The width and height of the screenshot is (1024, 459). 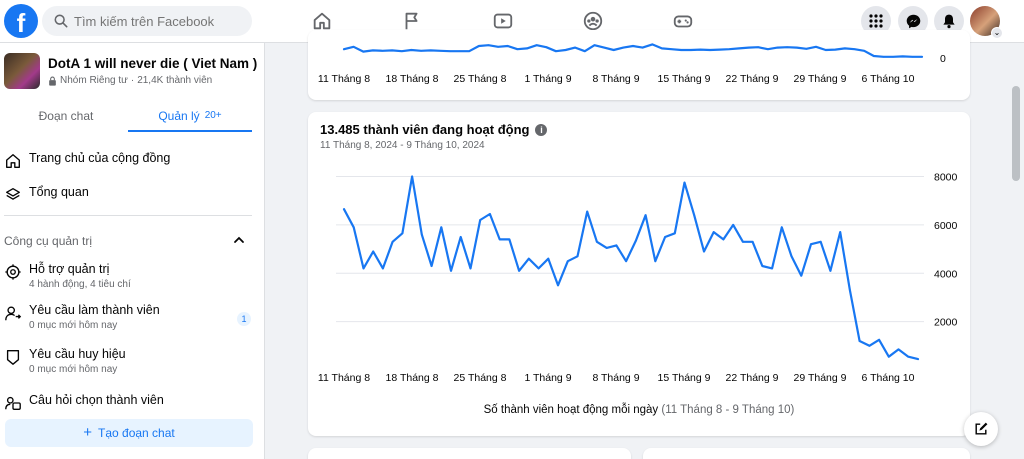 I want to click on layers-icon, so click(x=13, y=194).